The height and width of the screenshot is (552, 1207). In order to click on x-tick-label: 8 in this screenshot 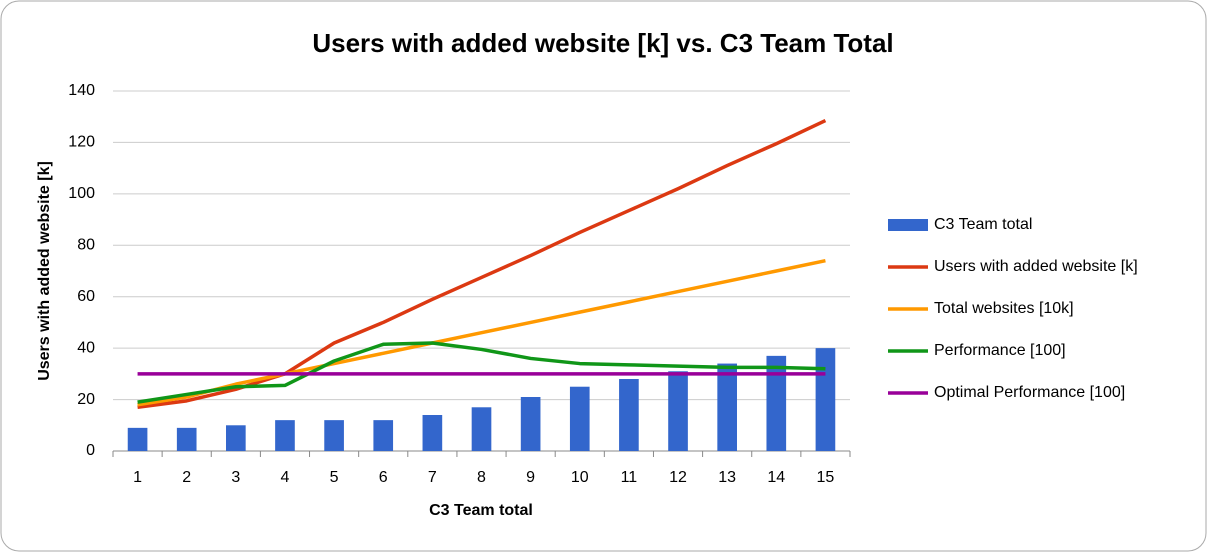, I will do `click(481, 477)`.